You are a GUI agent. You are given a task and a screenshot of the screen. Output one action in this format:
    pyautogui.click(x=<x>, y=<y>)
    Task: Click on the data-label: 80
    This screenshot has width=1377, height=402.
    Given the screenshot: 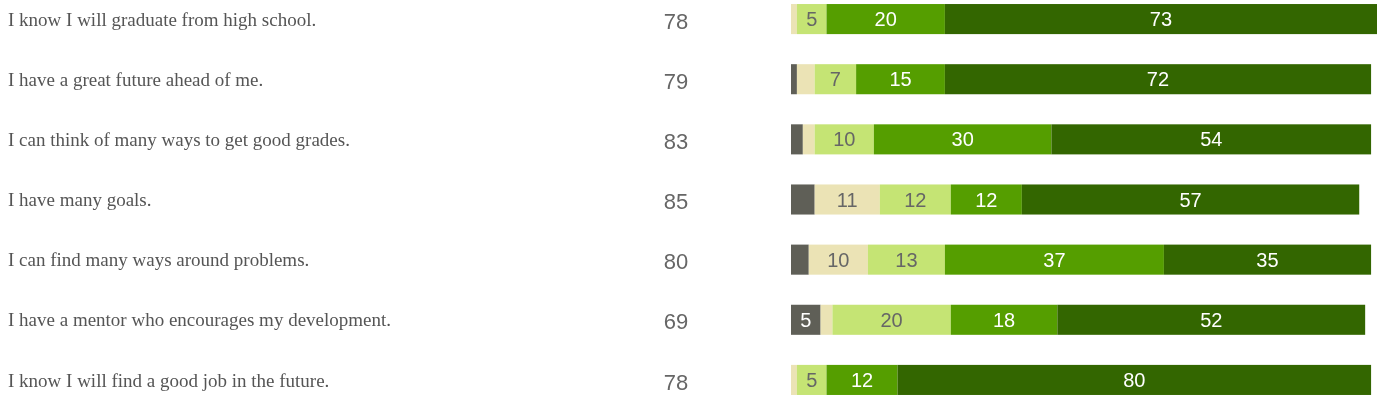 What is the action you would take?
    pyautogui.click(x=1134, y=379)
    